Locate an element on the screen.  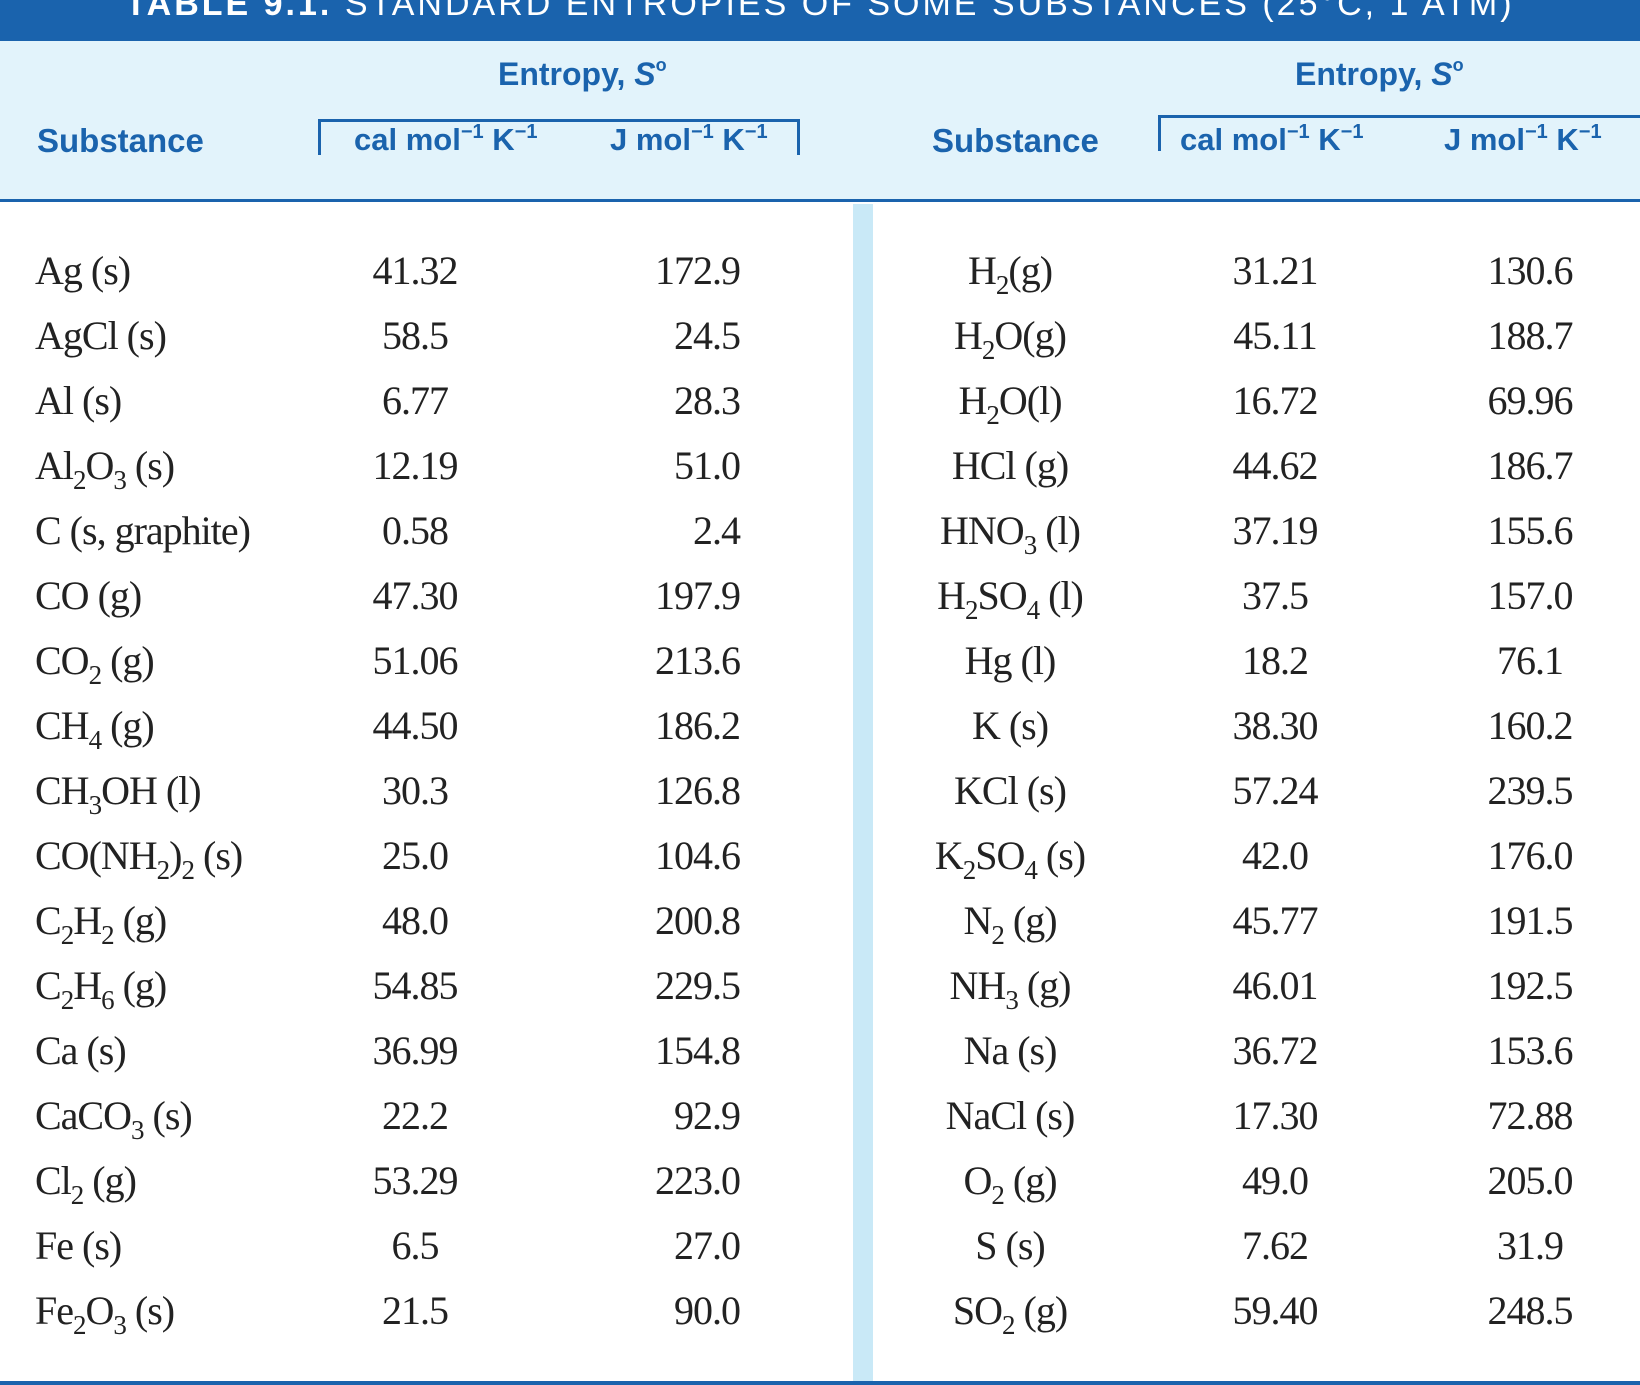
table-row: CaCO3 (s) 22.2 92.9 NaCl (s) 17.30 72.88 is located at coordinates (820, 1115).